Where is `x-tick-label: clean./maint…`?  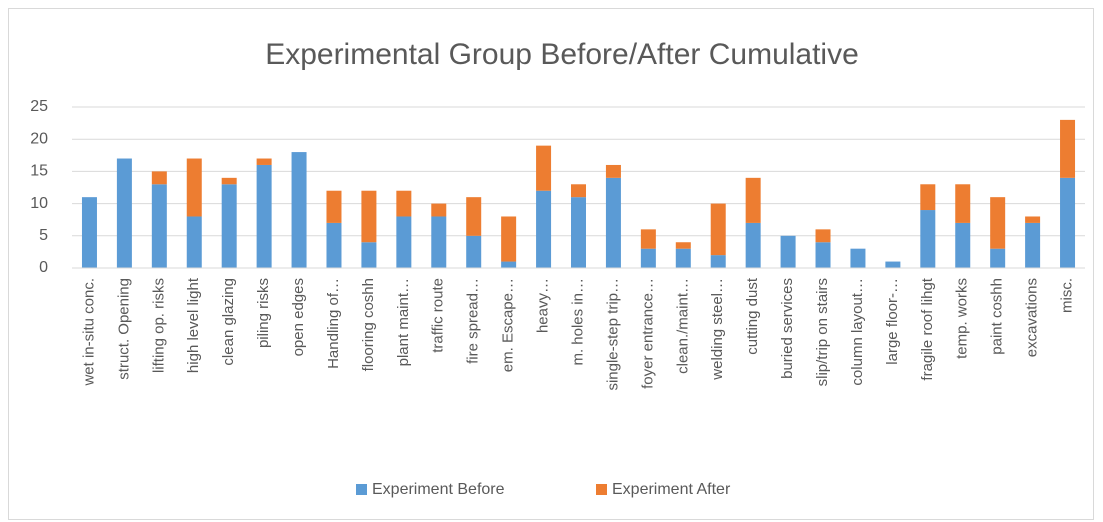 x-tick-label: clean./maint… is located at coordinates (682, 326).